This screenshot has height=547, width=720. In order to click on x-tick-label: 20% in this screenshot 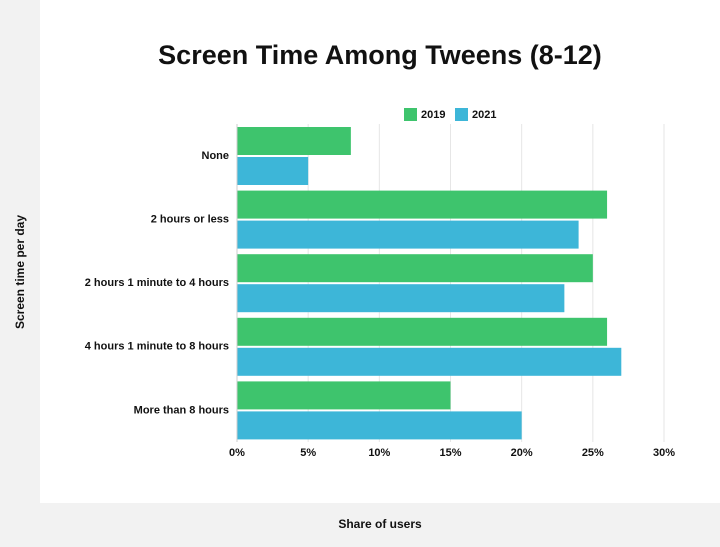, I will do `click(522, 453)`.